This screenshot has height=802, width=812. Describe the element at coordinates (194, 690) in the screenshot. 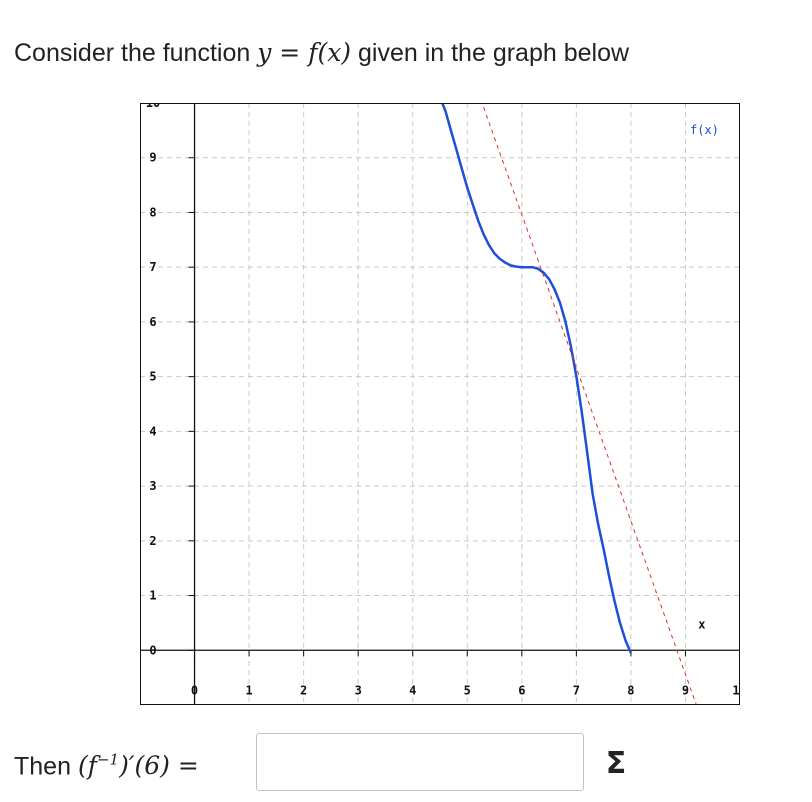

I see `x-tick-label: 0` at that location.